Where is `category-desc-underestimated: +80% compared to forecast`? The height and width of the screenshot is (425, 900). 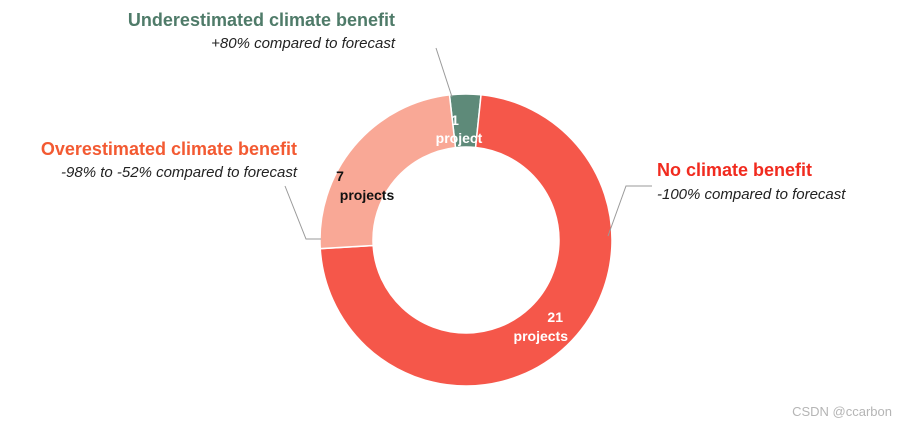
category-desc-underestimated: +80% compared to forecast is located at coordinates (303, 43).